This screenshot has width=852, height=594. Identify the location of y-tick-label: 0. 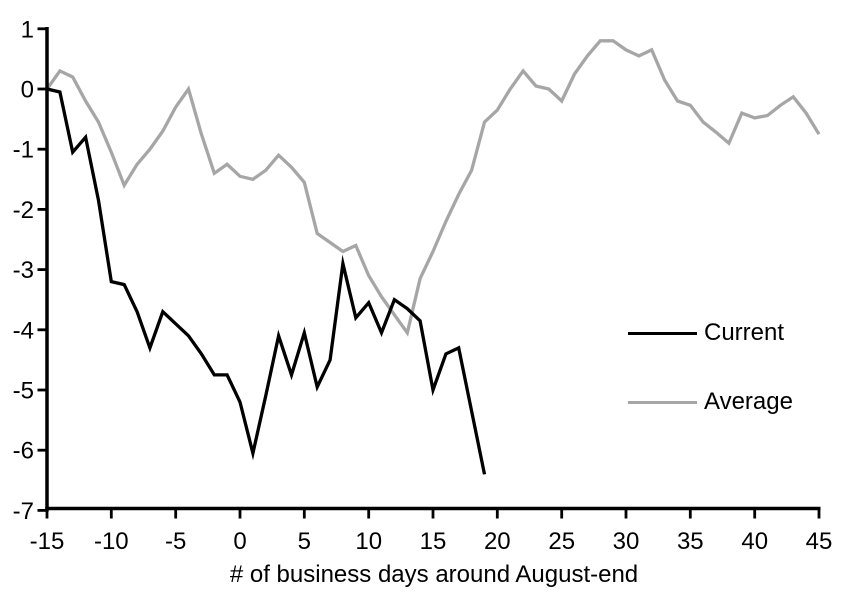
(27, 90).